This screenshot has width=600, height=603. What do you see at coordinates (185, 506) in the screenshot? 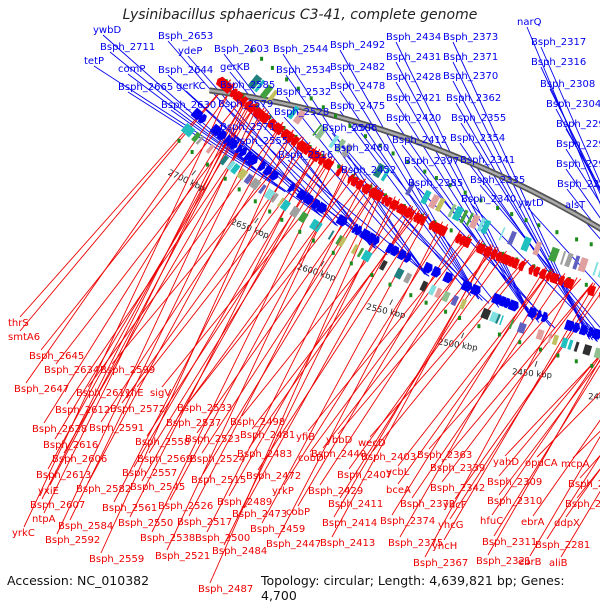
I see `gene-label: Bsph_2526` at bounding box center [185, 506].